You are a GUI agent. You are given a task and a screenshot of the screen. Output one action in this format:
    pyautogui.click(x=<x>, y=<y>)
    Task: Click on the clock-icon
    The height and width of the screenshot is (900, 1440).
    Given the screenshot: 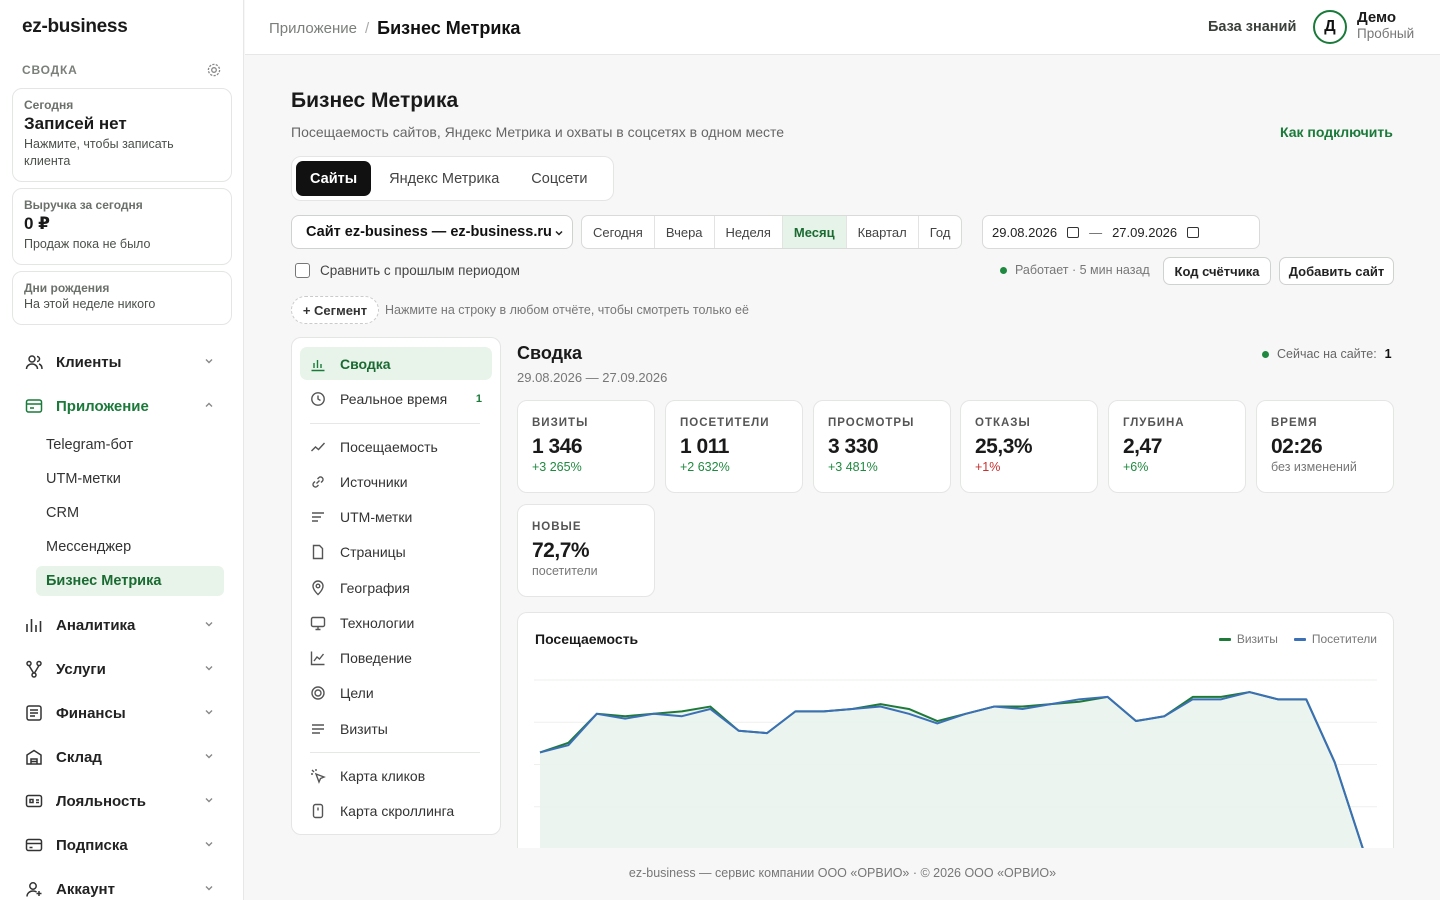 What is the action you would take?
    pyautogui.click(x=318, y=399)
    